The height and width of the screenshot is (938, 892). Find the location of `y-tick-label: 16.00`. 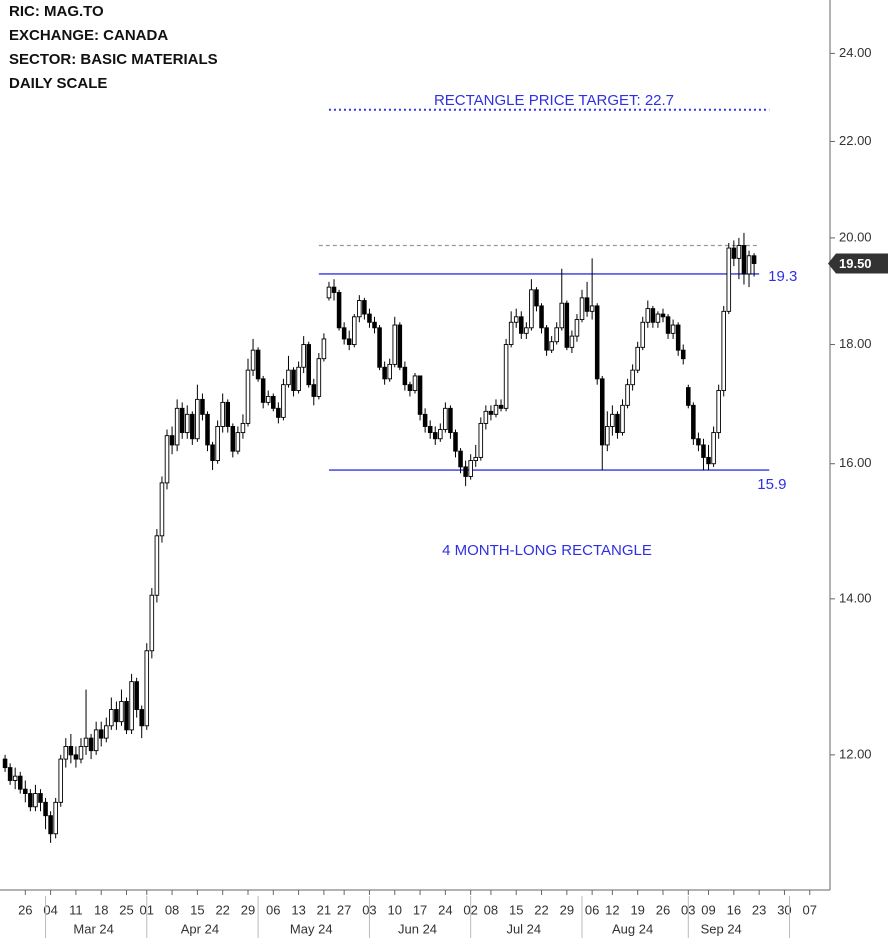

y-tick-label: 16.00 is located at coordinates (855, 462).